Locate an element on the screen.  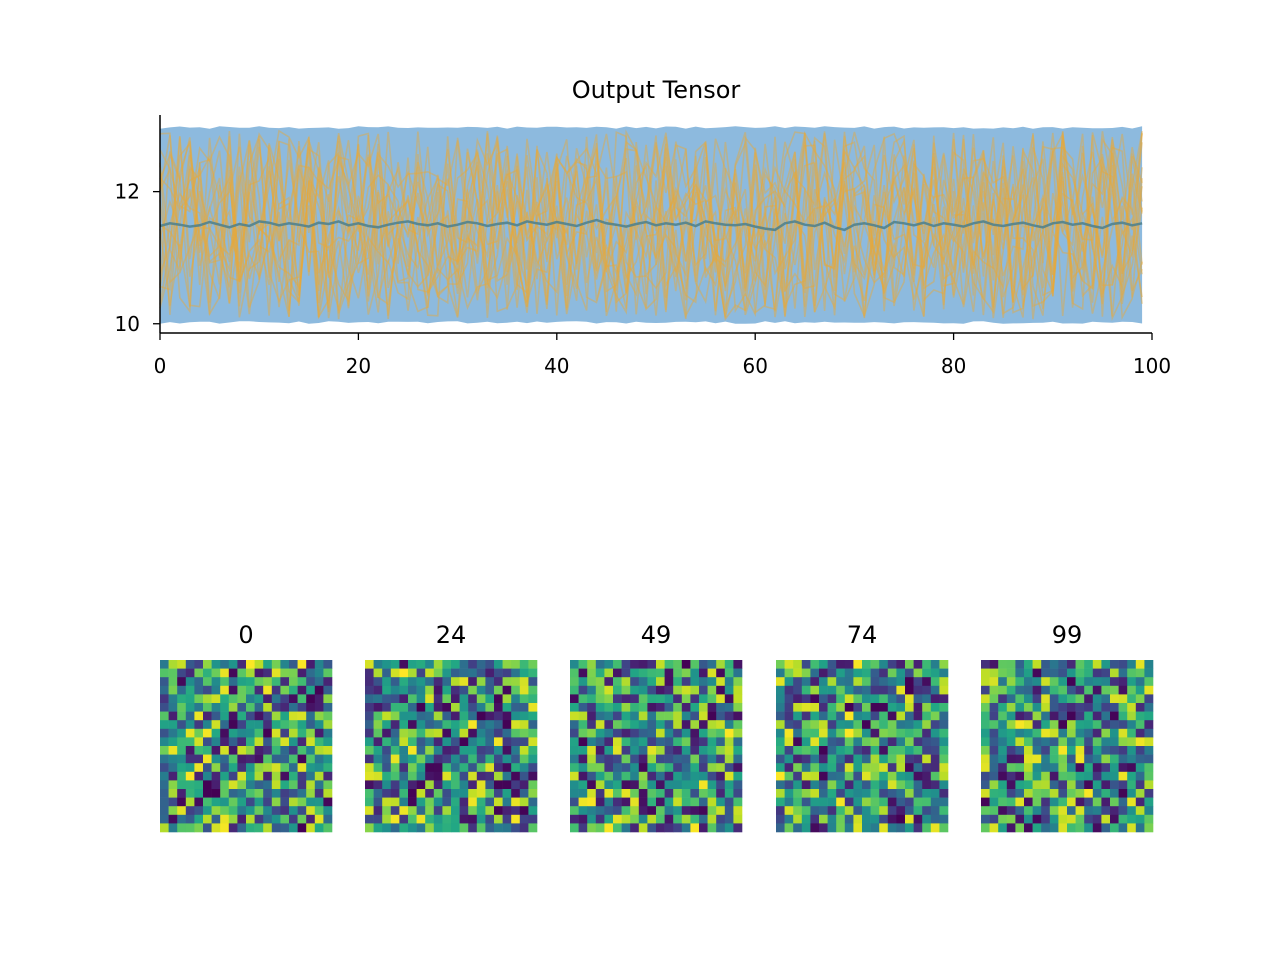
heatmap-title: 49 is located at coordinates (656, 635).